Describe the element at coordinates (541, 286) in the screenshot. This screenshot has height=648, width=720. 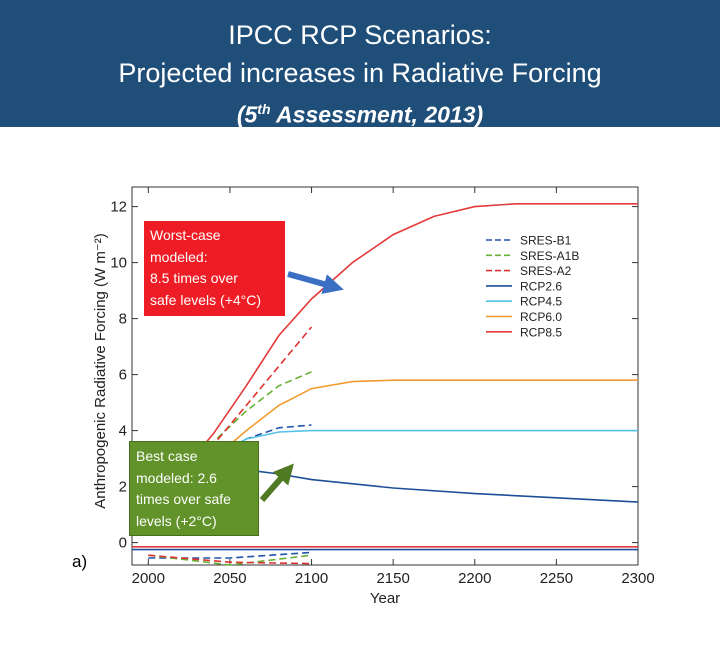
I see `legend-label: RCP2.6` at that location.